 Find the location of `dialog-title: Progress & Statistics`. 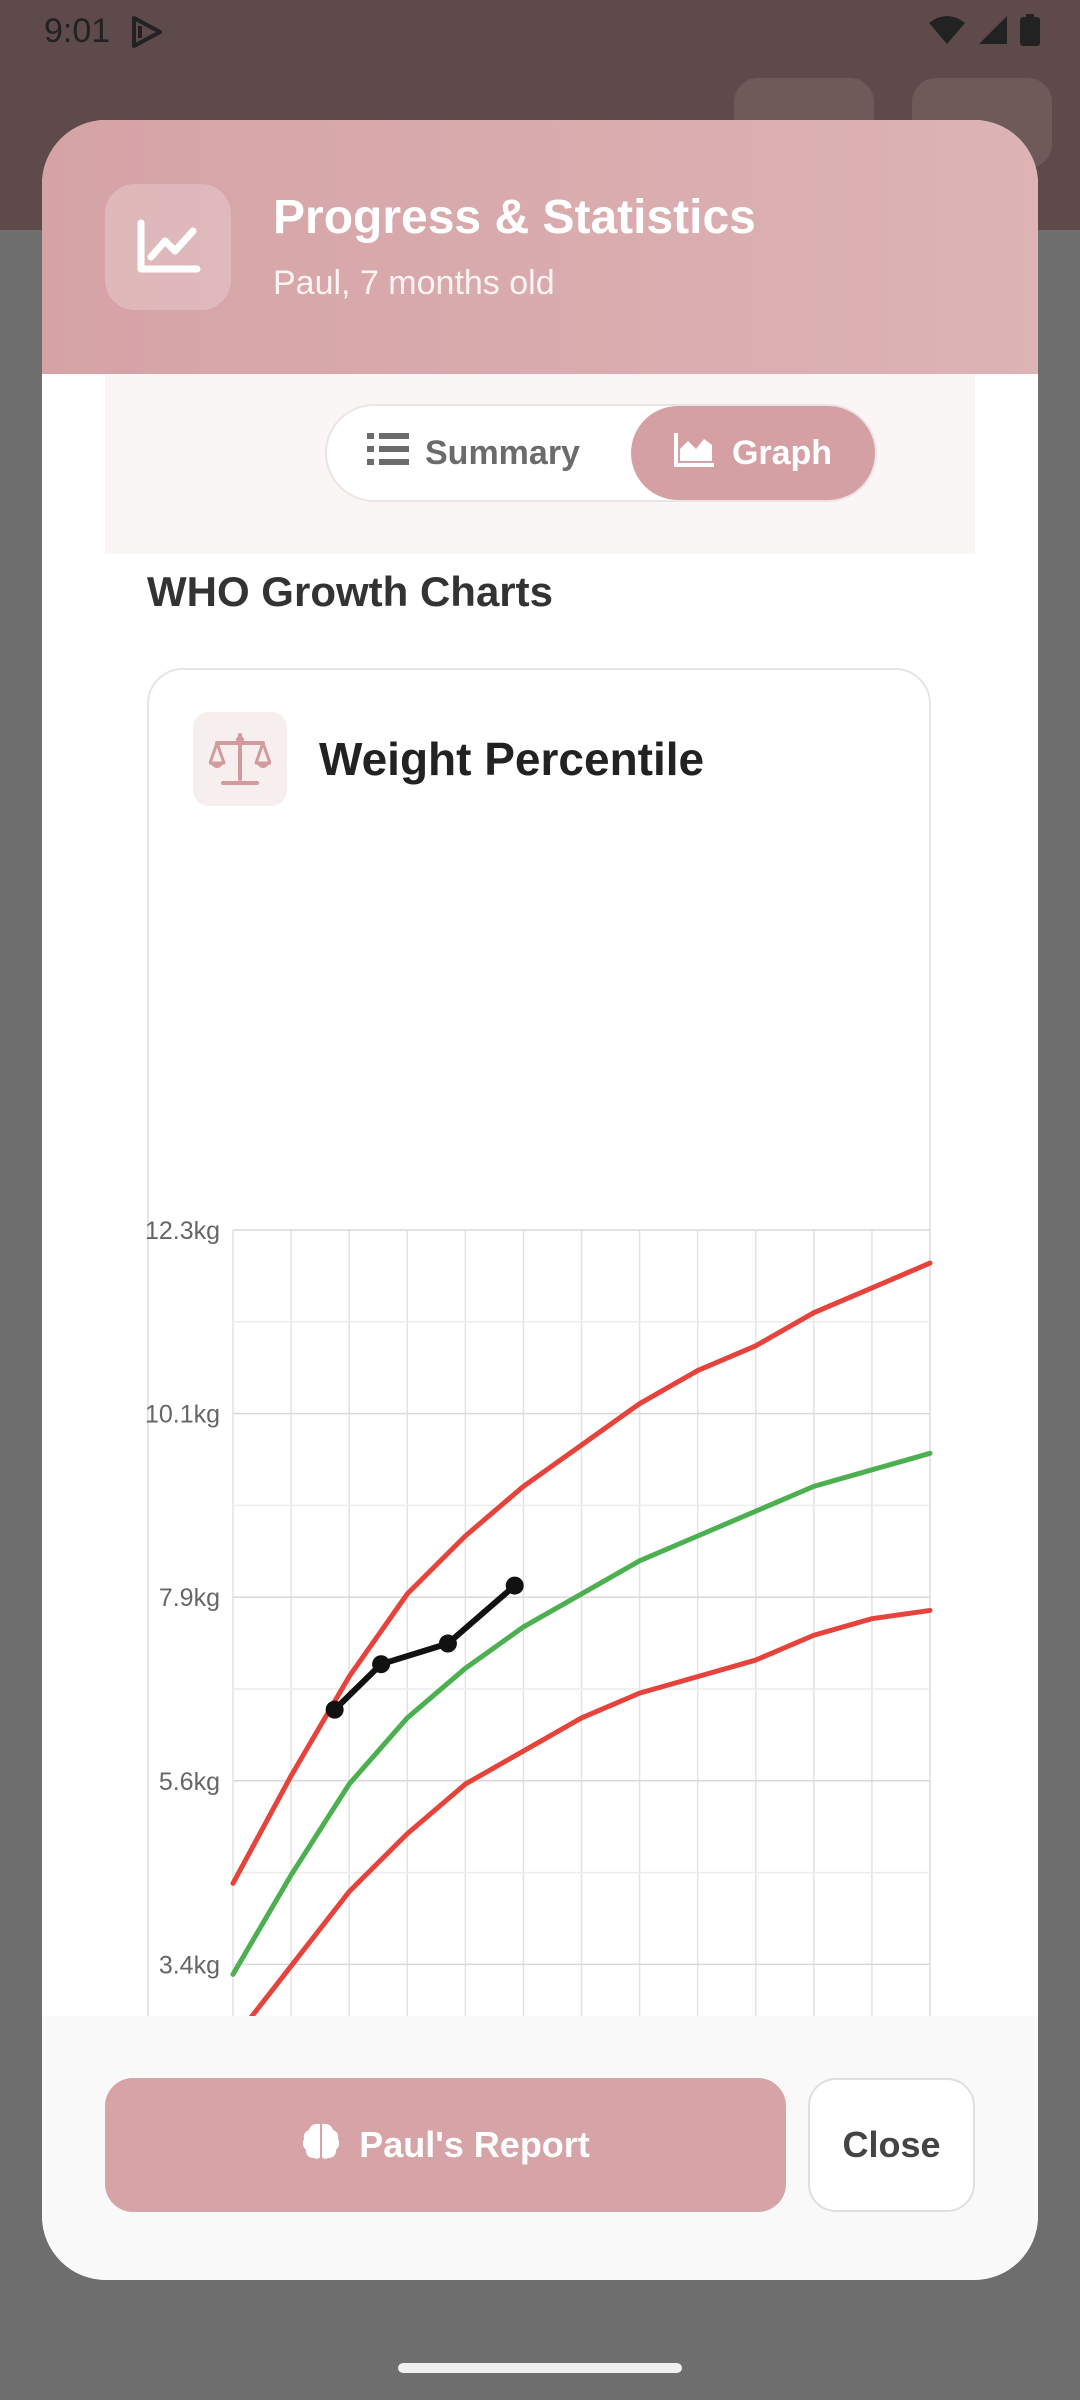

dialog-title: Progress & Statistics is located at coordinates (514, 217).